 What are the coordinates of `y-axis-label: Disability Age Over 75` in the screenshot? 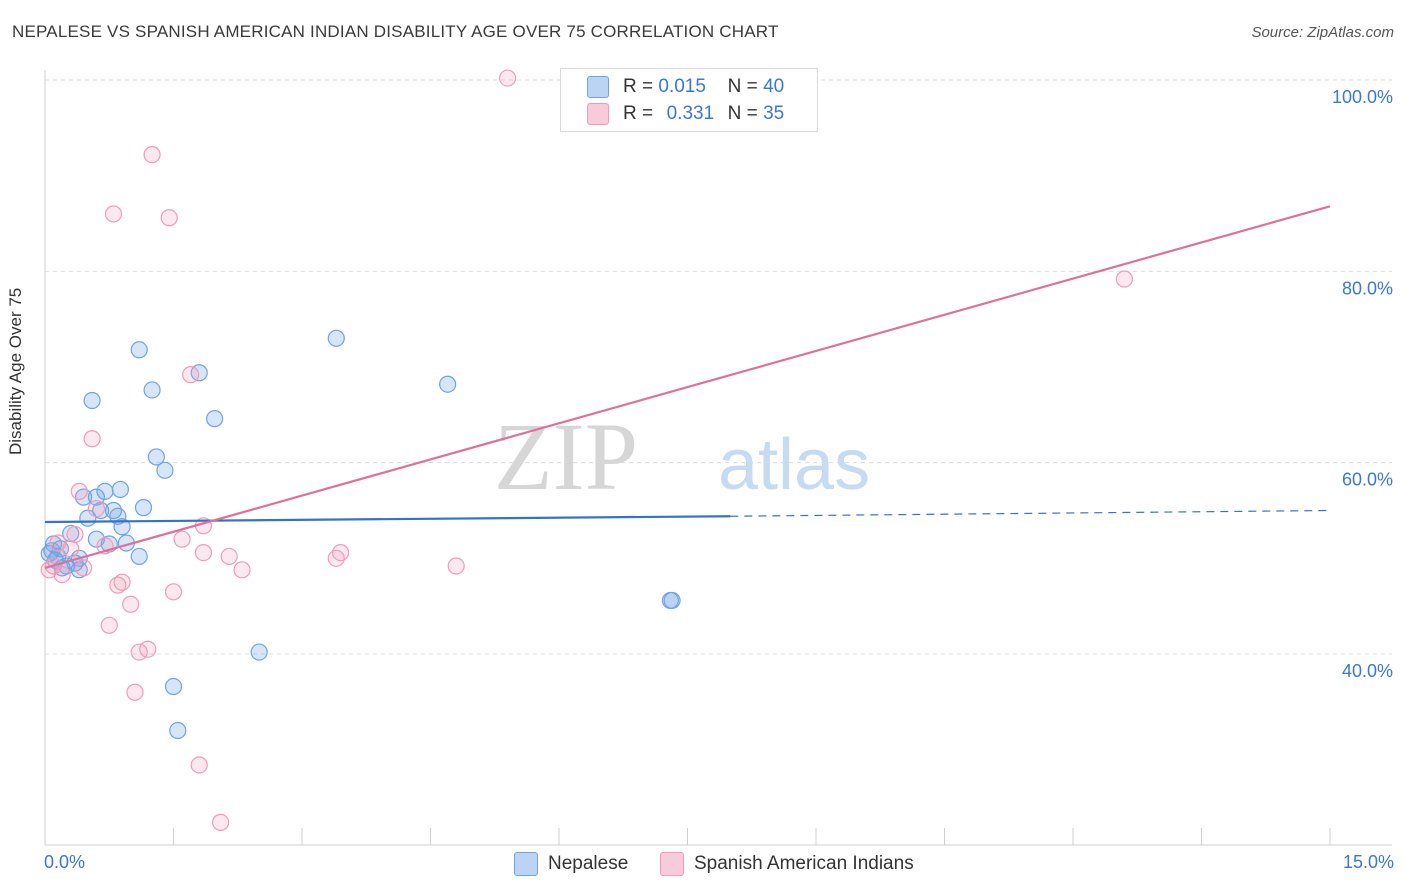 It's located at (15, 371).